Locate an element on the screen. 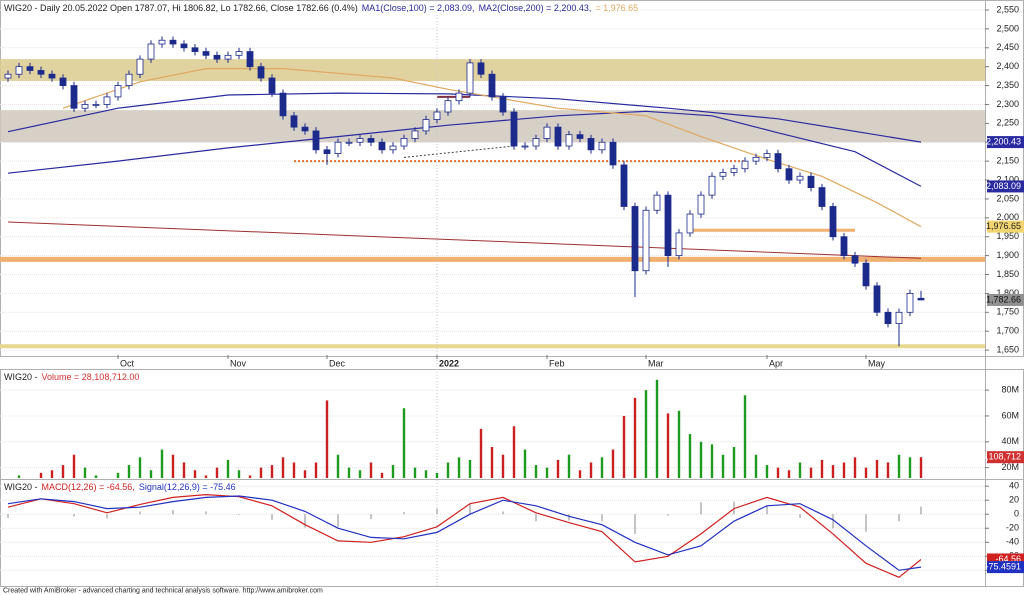  y-tick-label: 2,050 is located at coordinates (1007, 198).